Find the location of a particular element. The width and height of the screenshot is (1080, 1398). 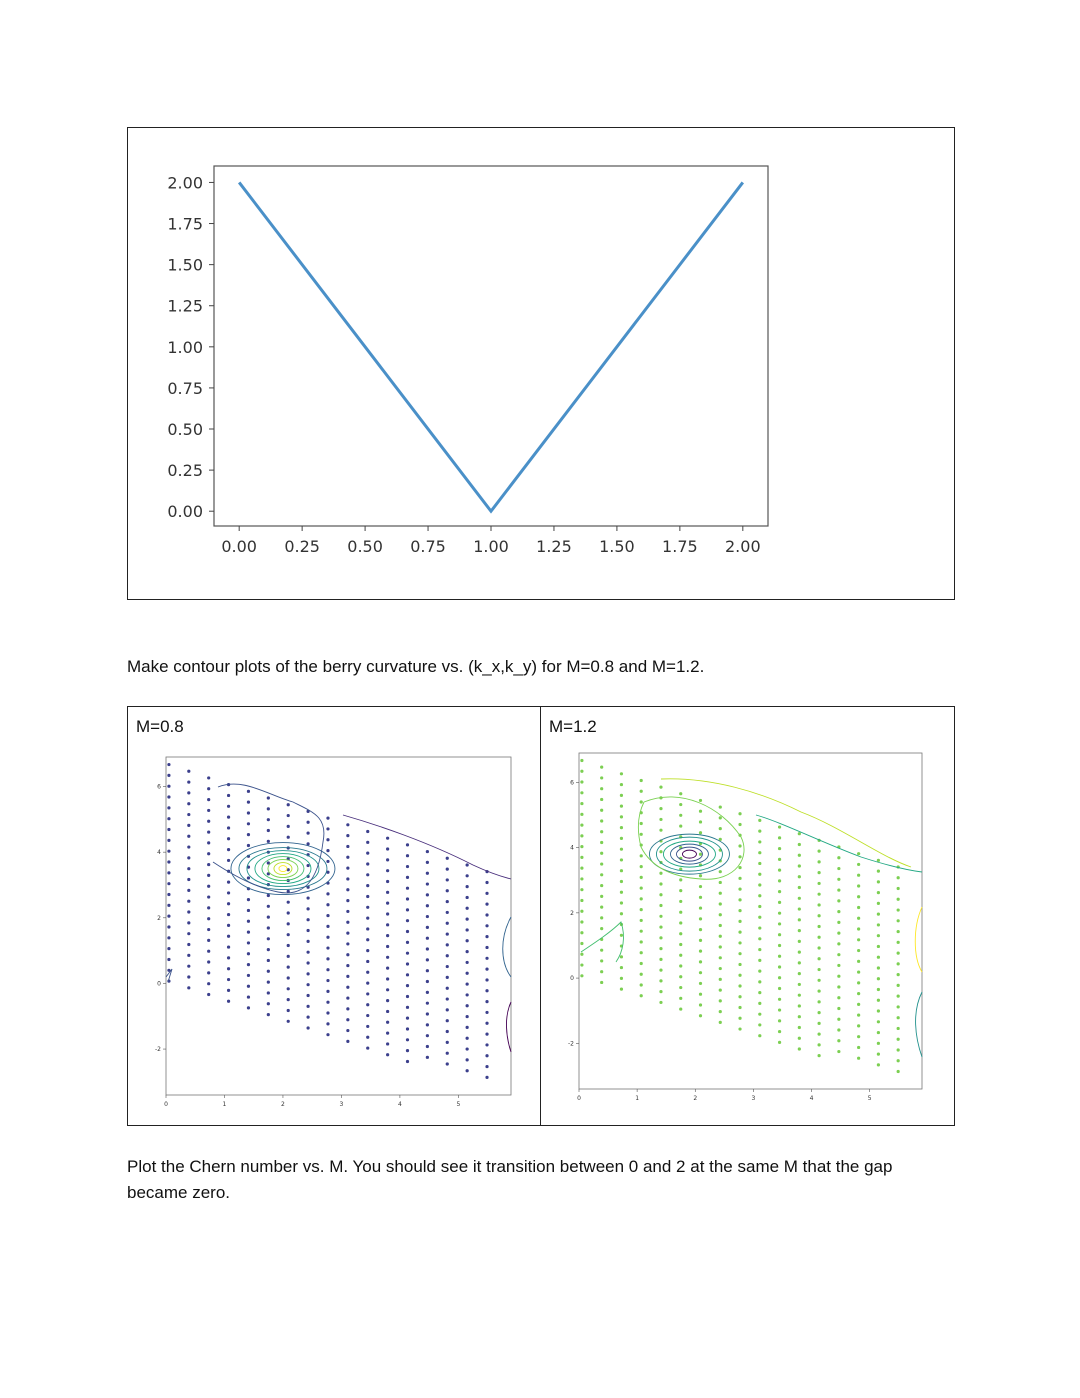

contour-line is located at coordinates (839, 843).